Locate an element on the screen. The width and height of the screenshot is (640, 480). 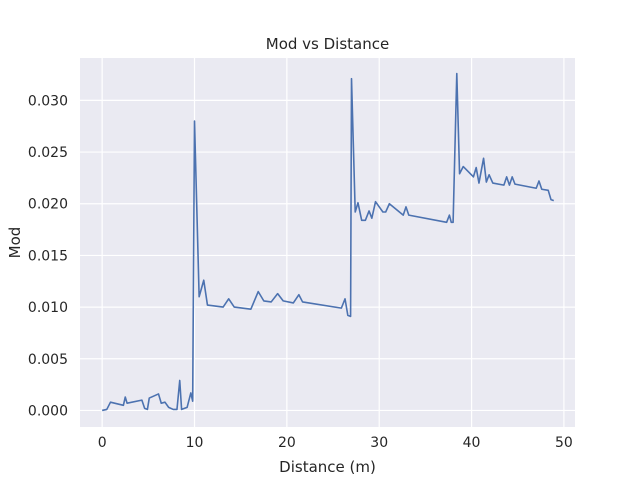
y-tick-label: 0.010 is located at coordinates (48, 308).